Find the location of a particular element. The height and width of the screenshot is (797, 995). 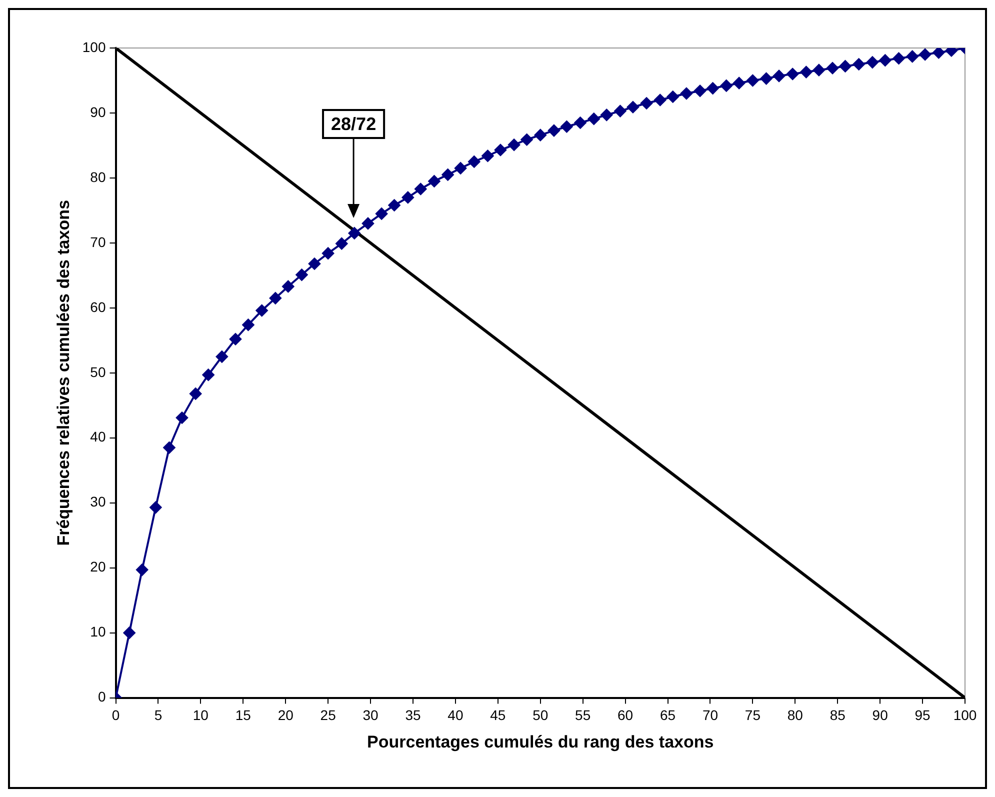

x-tick-label: 75 is located at coordinates (752, 715).